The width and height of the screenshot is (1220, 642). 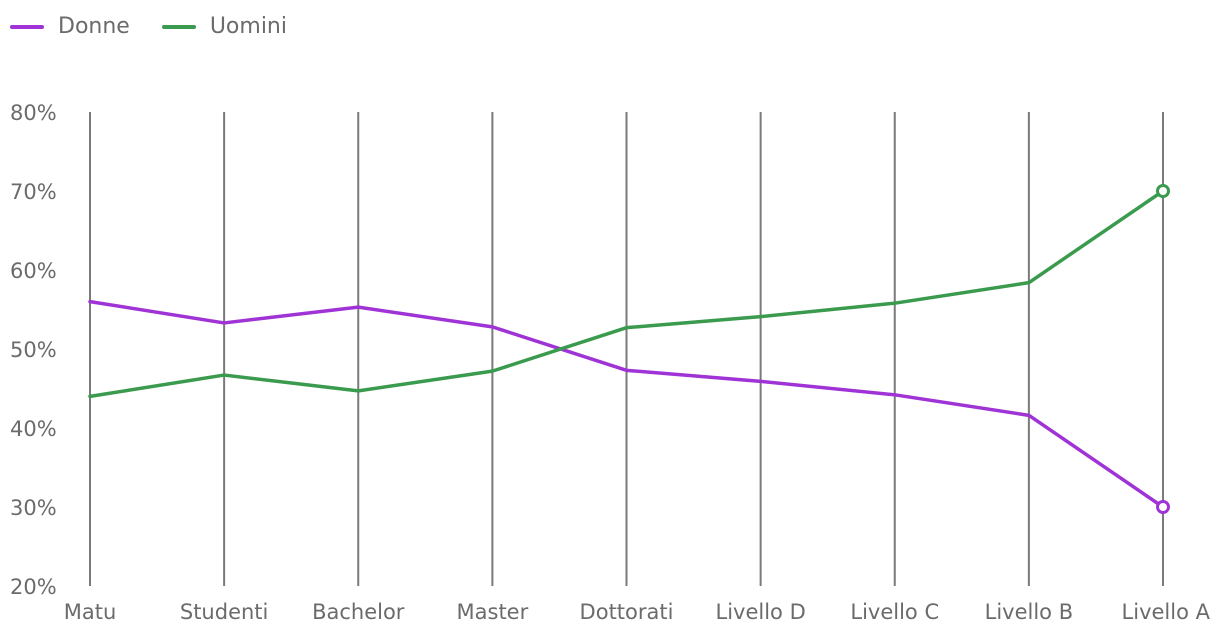 What do you see at coordinates (33, 429) in the screenshot?
I see `y-tick-label: 40%` at bounding box center [33, 429].